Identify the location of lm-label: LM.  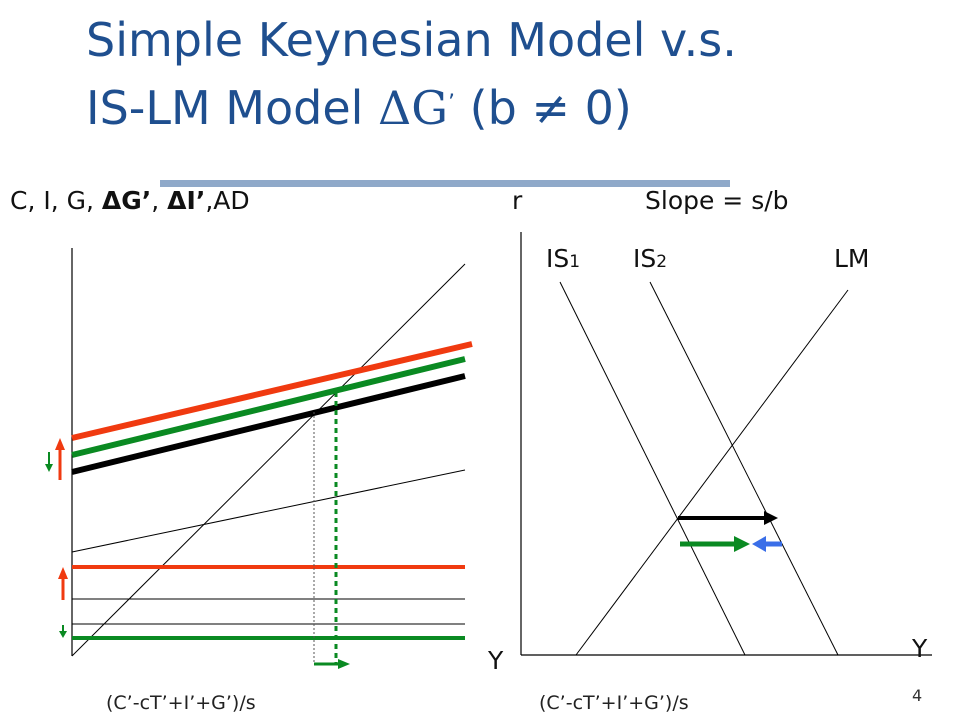
(852, 258).